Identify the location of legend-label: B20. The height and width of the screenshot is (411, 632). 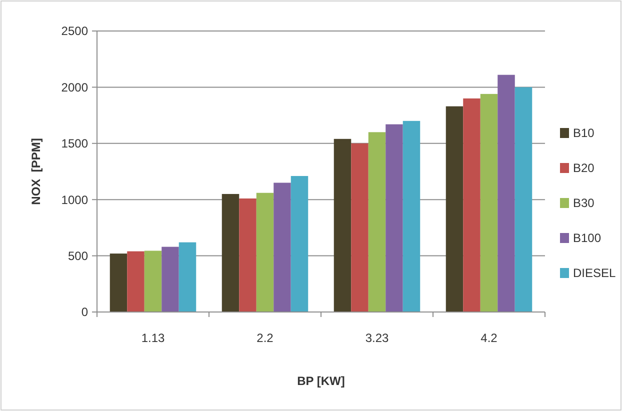
(584, 168).